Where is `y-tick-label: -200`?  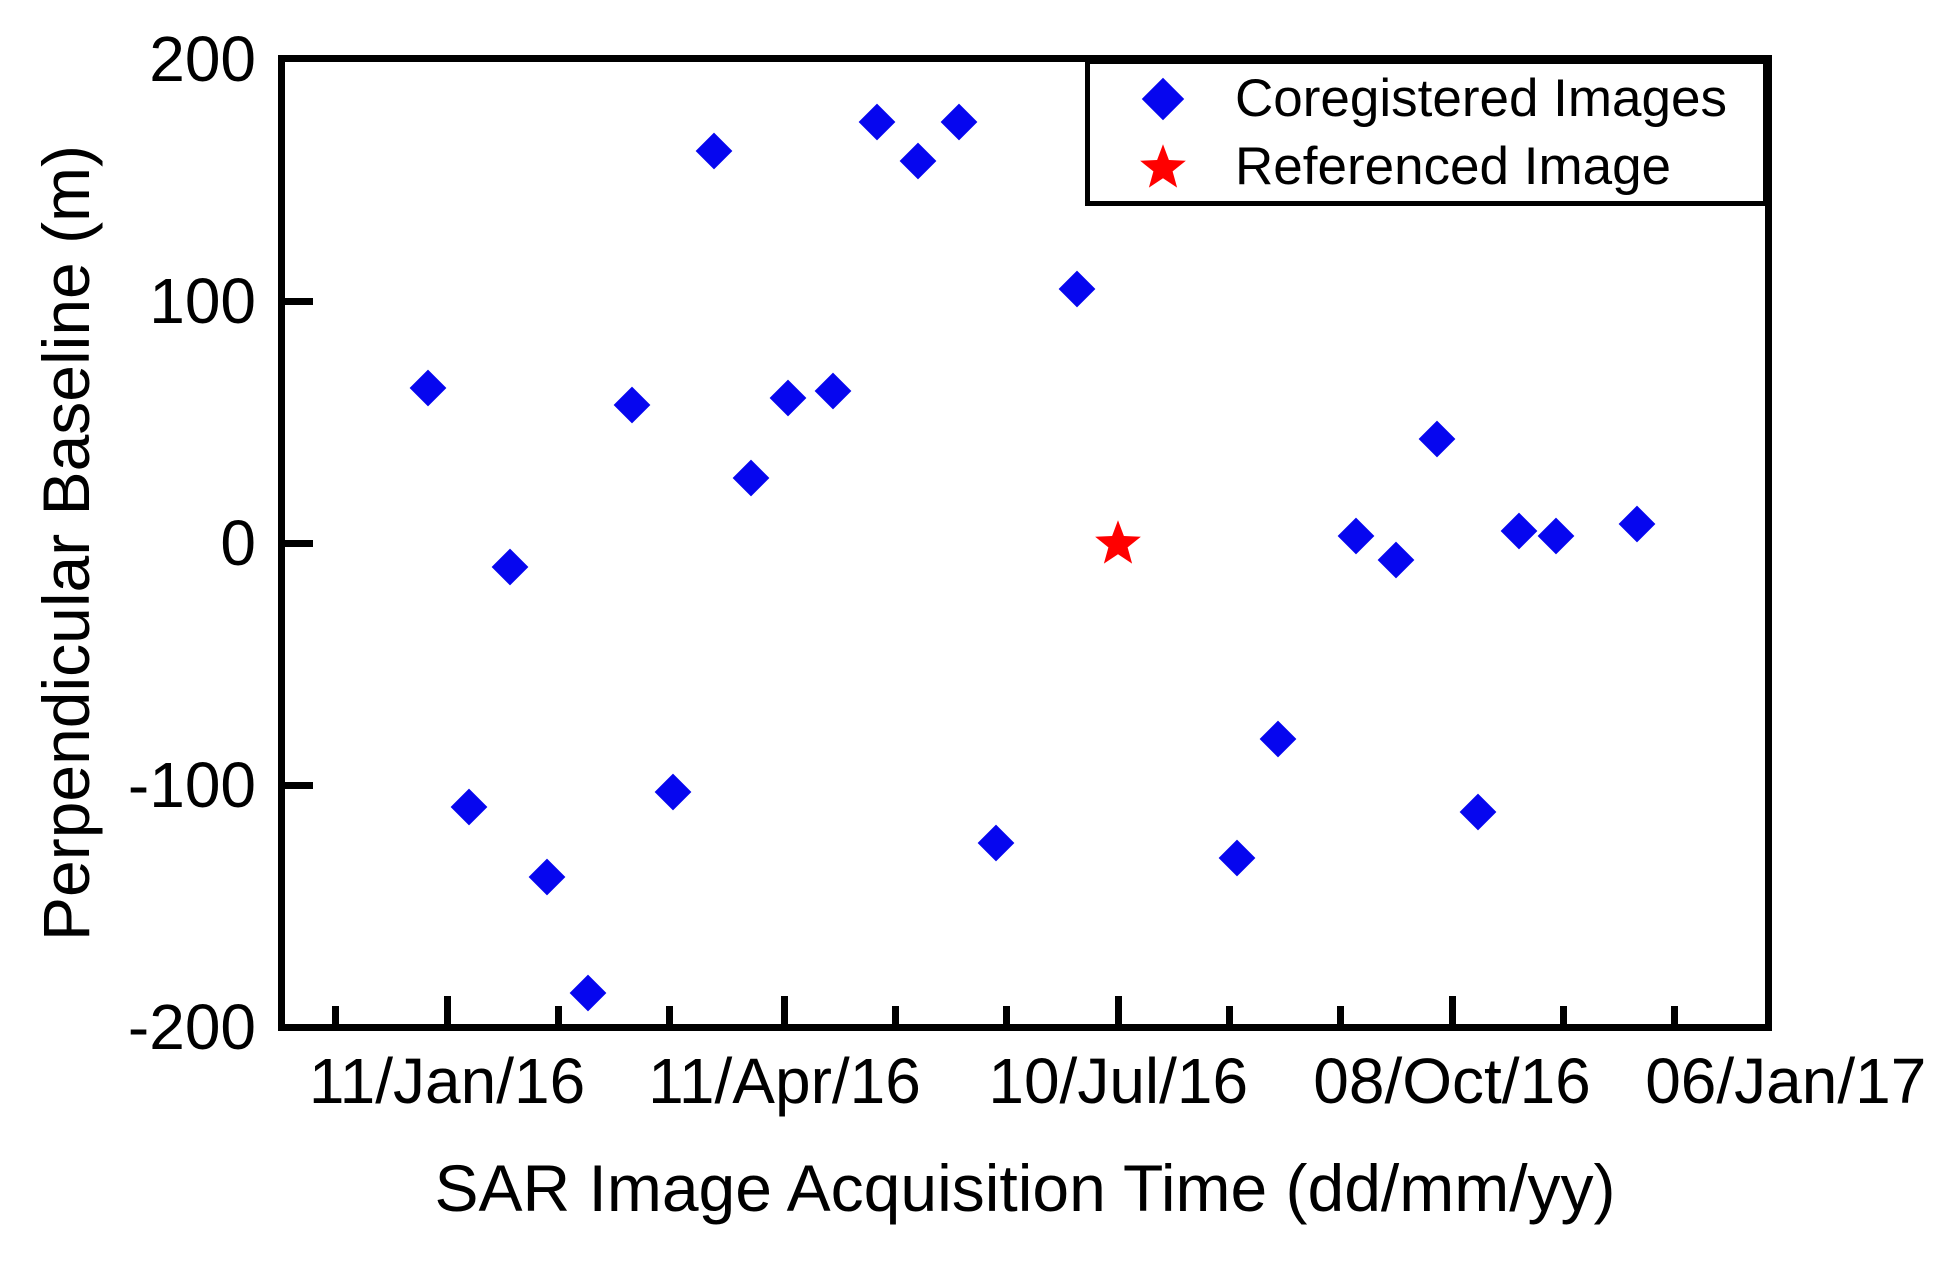
y-tick-label: -200 is located at coordinates (191, 1027).